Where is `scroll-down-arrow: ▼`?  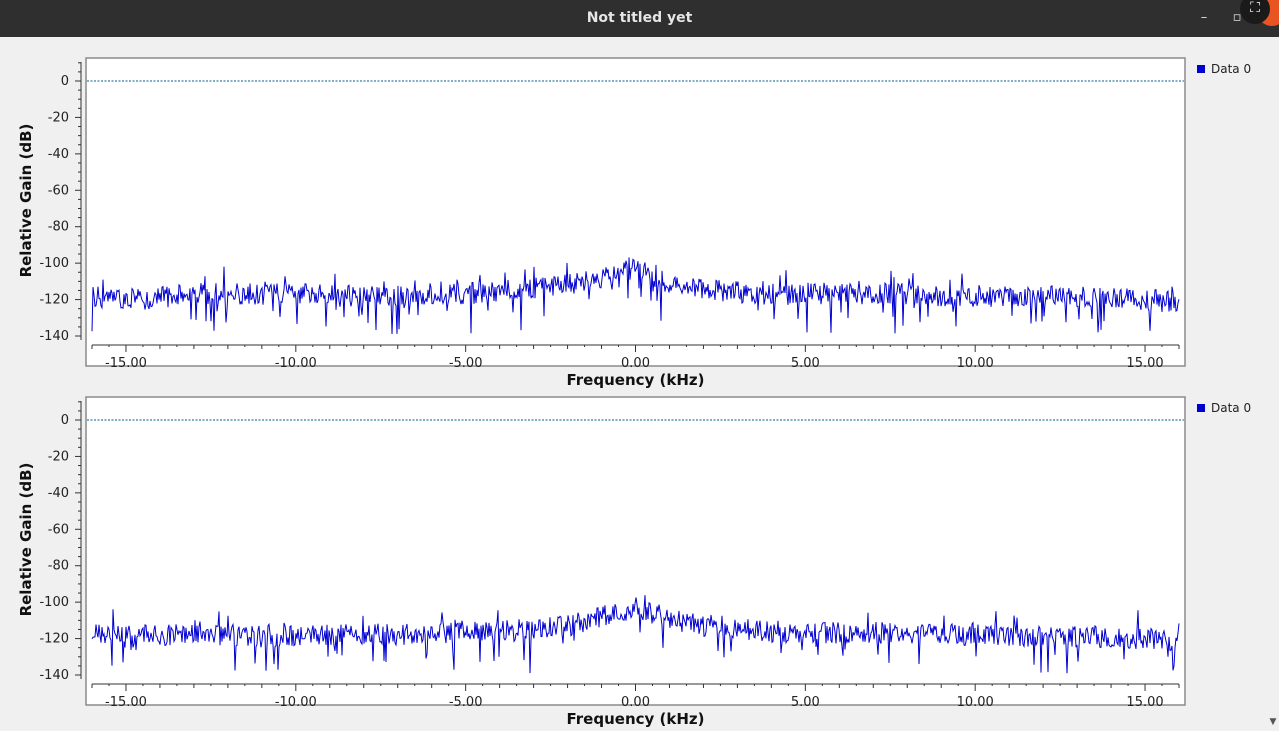
scroll-down-arrow: ▼ is located at coordinates (1273, 722).